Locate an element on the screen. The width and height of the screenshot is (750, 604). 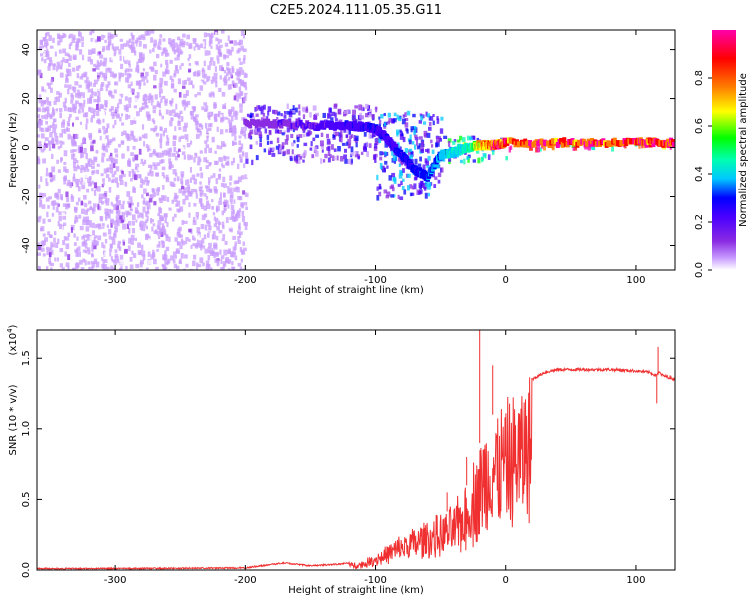
heatmap-track-cell is located at coordinates (272, 125).